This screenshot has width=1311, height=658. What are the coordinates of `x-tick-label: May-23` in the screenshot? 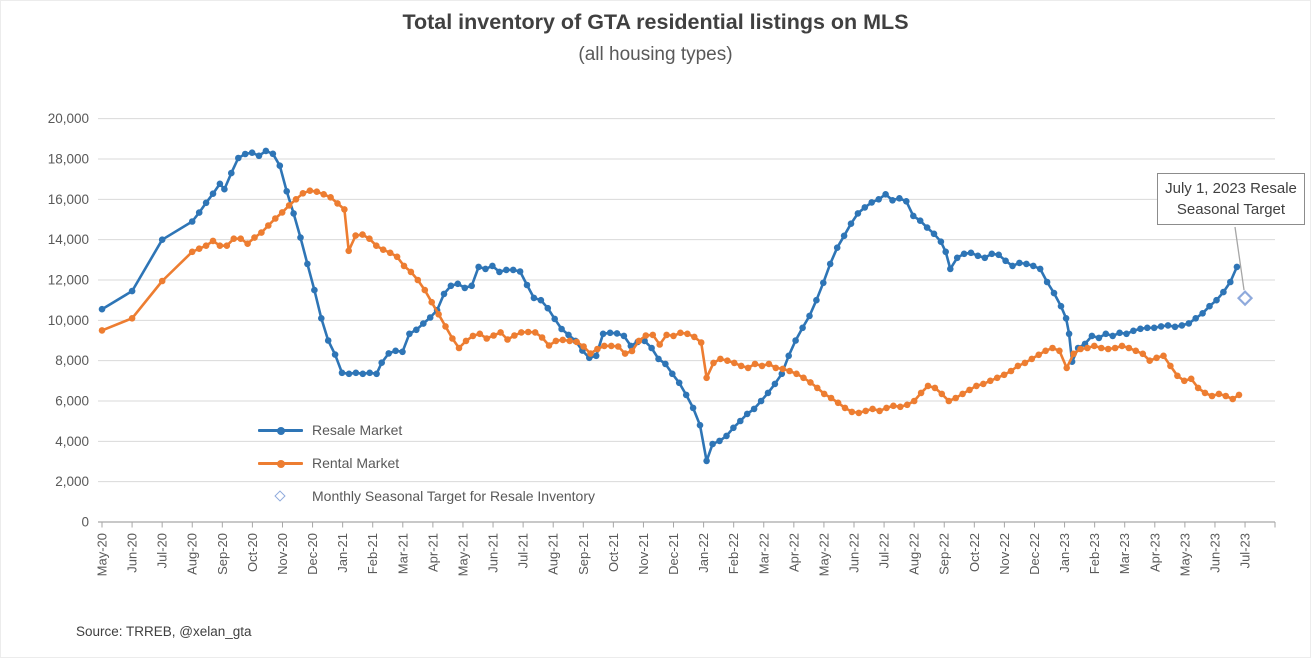 It's located at (1184, 554).